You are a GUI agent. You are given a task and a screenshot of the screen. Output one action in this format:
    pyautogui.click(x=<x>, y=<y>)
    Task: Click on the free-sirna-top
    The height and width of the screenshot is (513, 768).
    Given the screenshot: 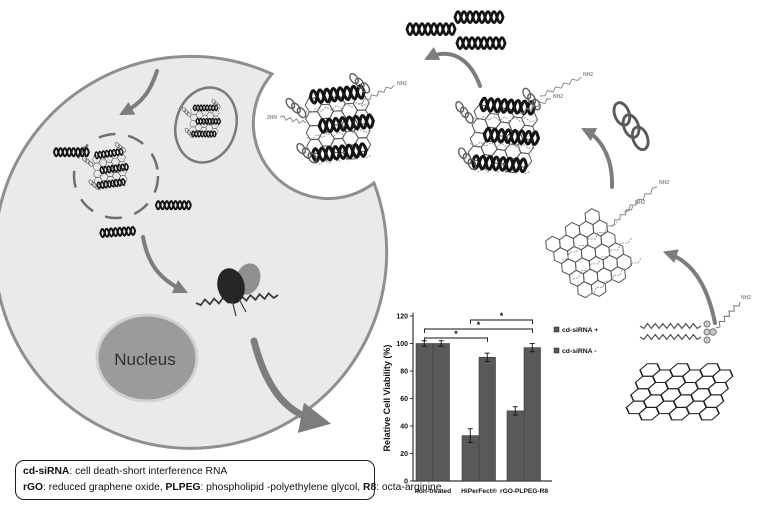 What is the action you would take?
    pyautogui.click(x=456, y=30)
    